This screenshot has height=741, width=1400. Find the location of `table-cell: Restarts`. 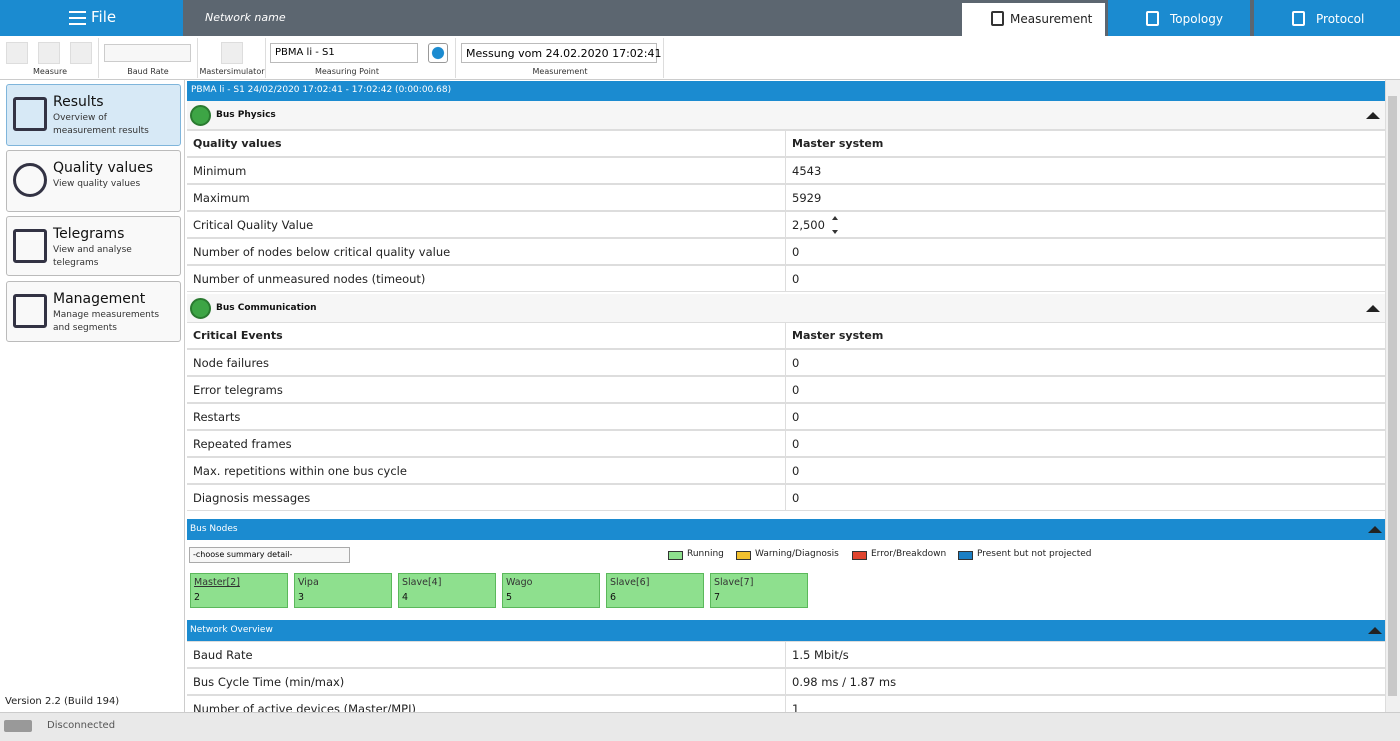

table-cell: Restarts is located at coordinates (217, 417).